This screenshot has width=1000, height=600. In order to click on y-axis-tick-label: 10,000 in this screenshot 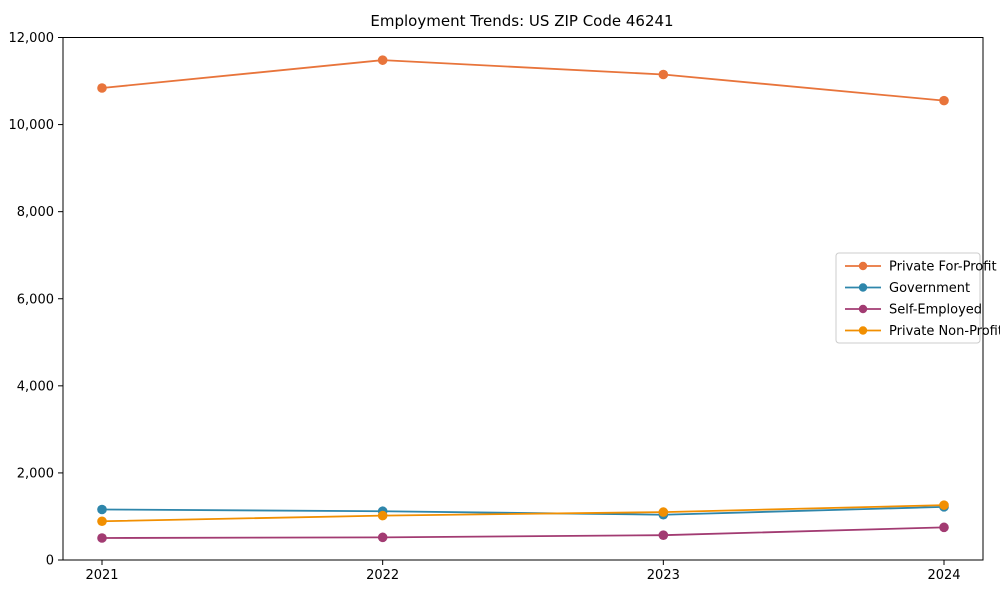, I will do `click(32, 125)`.